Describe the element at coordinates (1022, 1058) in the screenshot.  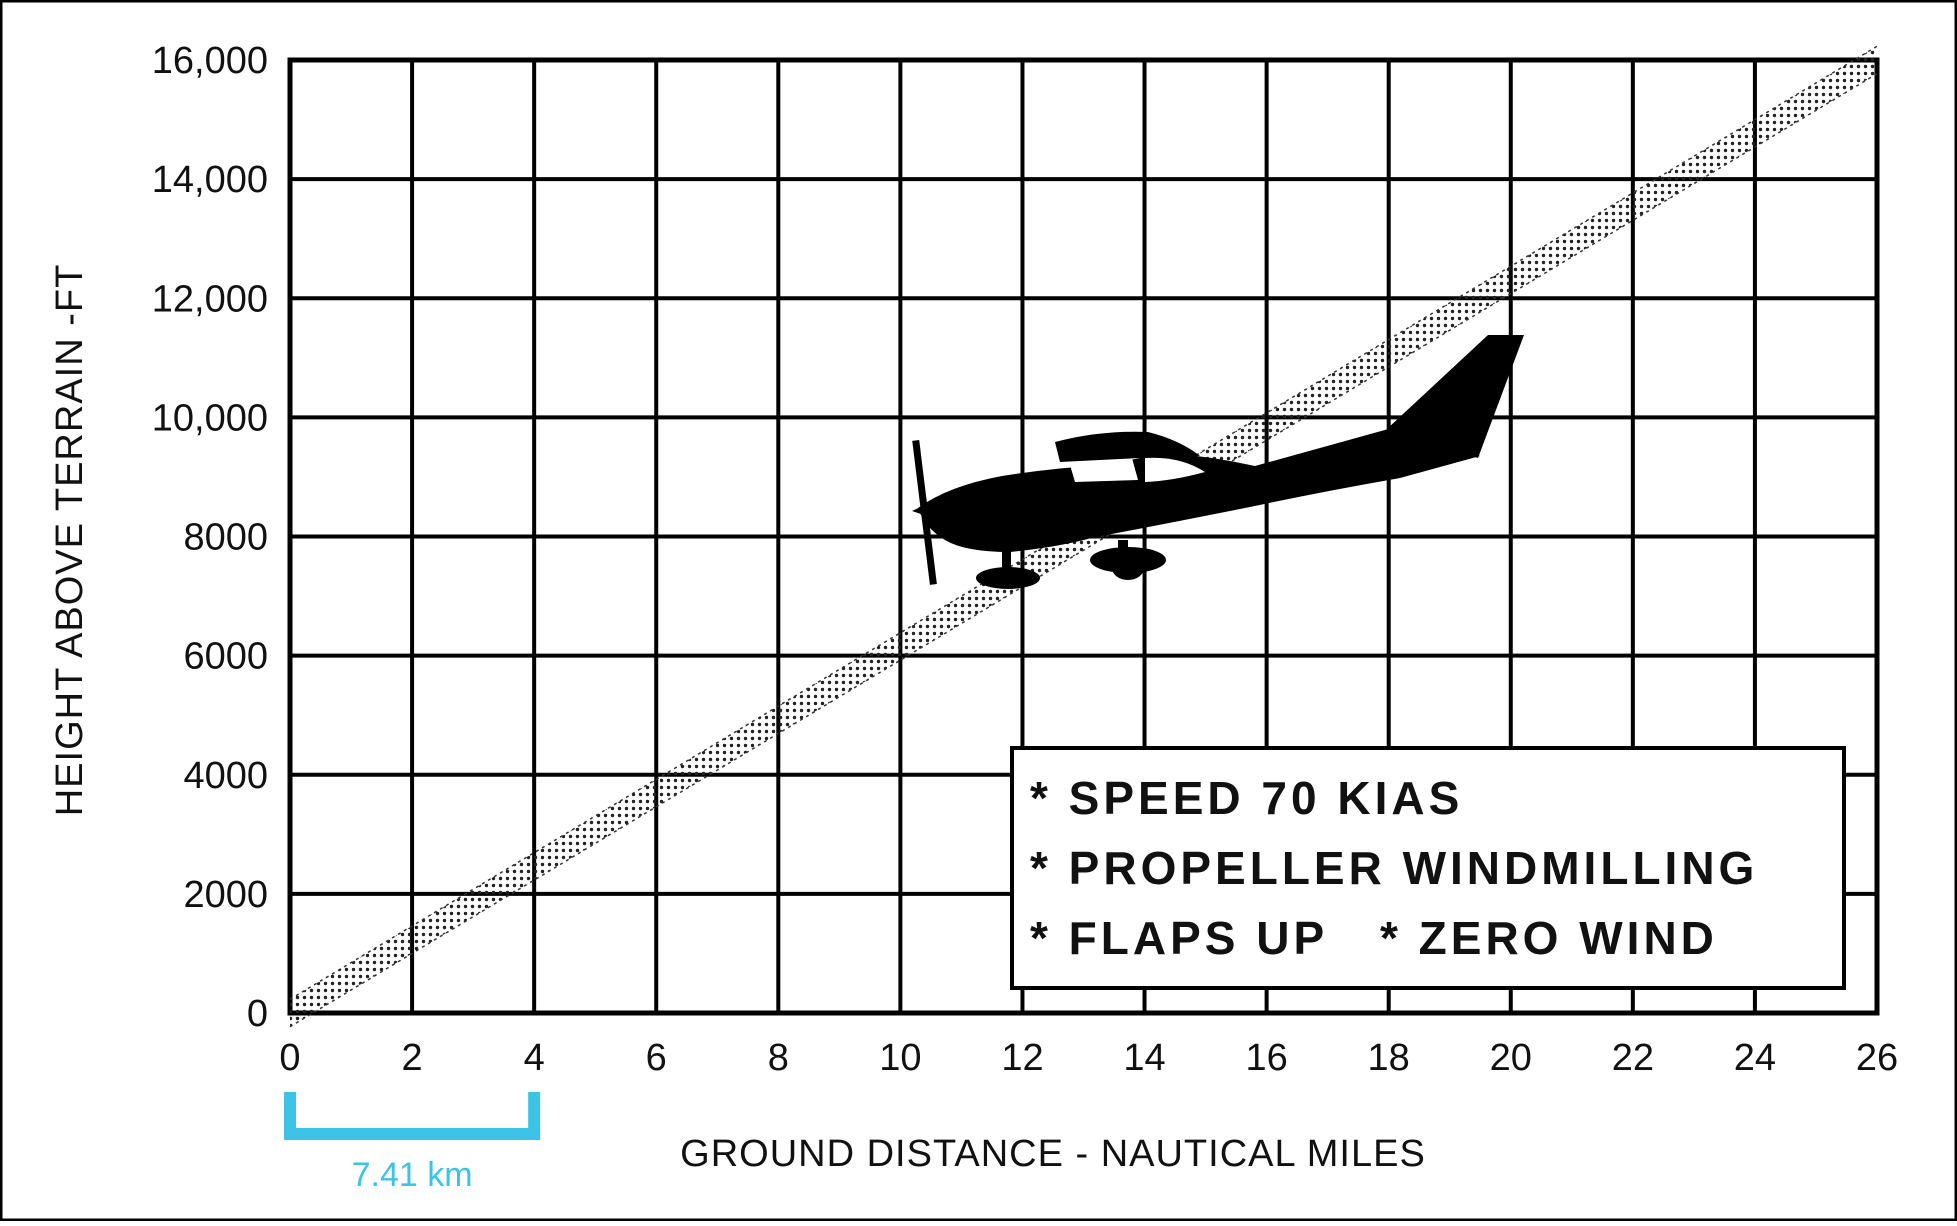
I see `x-tick-label-6: 12` at that location.